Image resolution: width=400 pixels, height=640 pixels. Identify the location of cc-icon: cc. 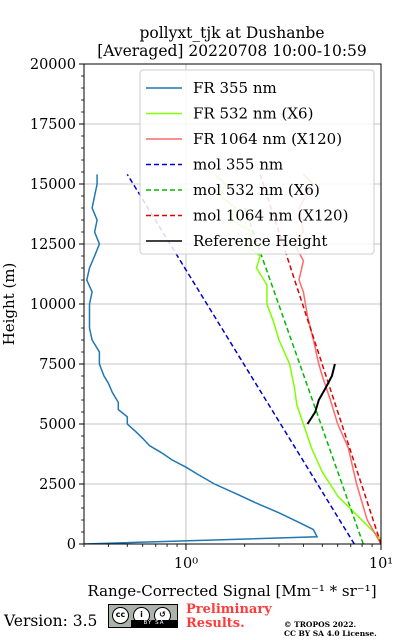
(120, 615).